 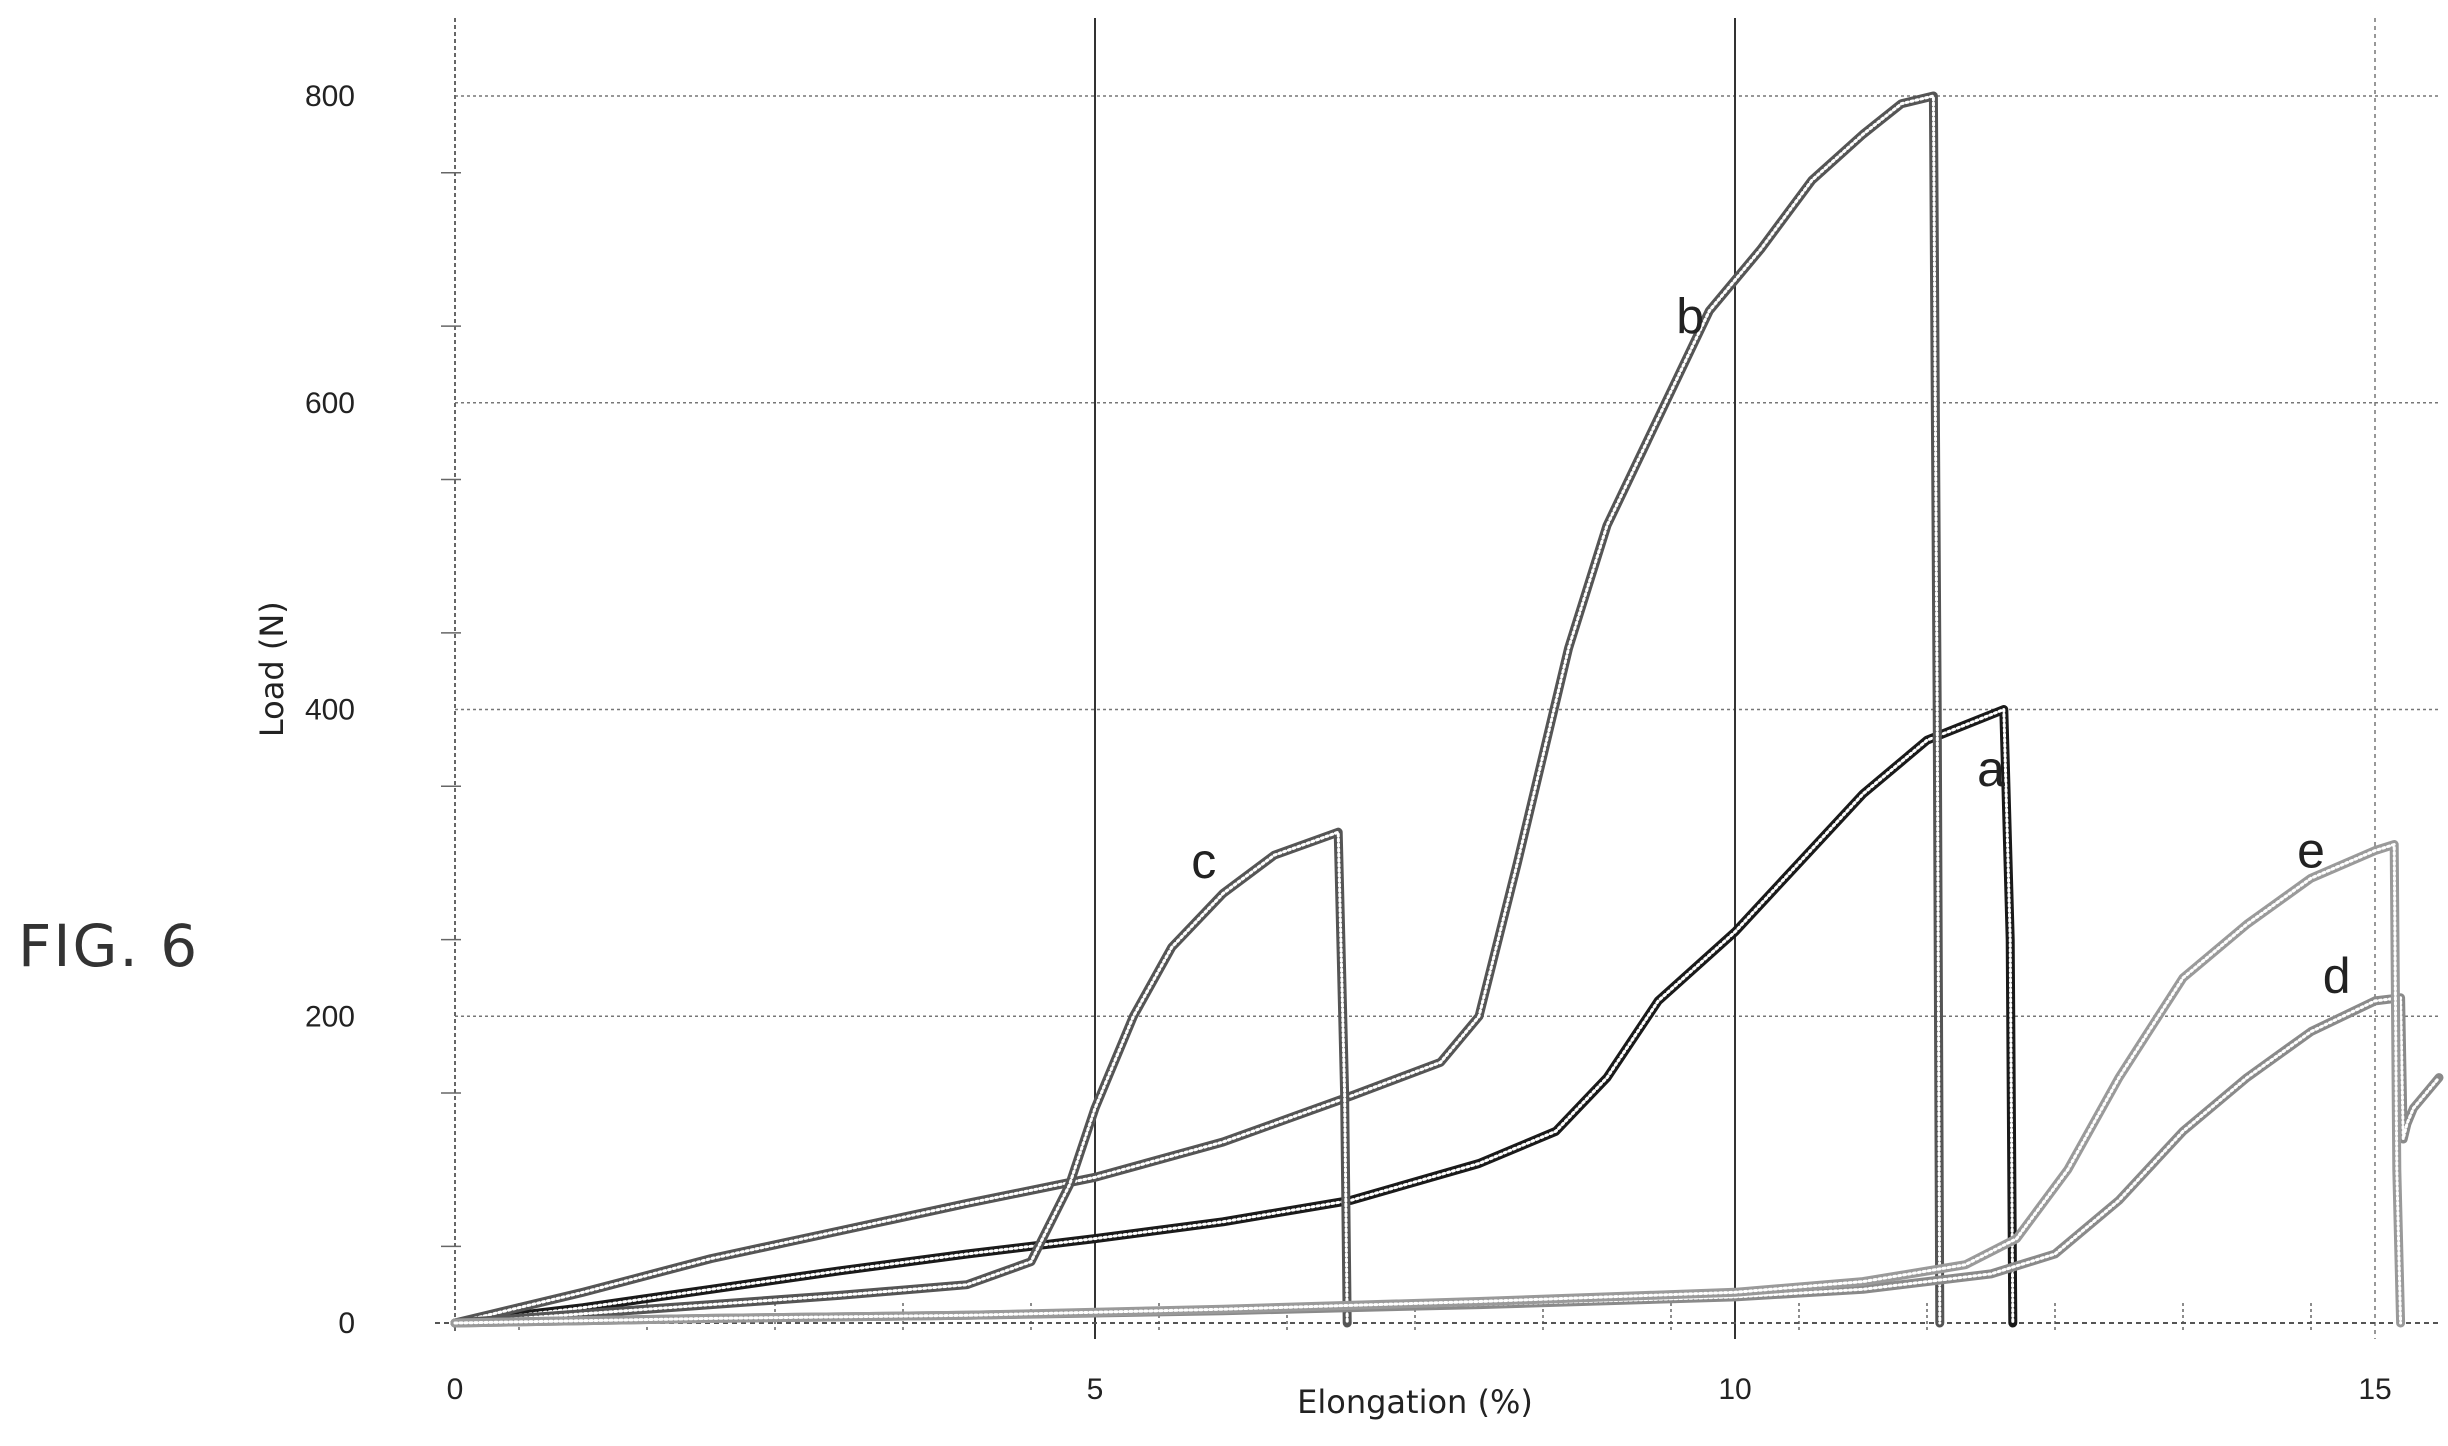 I want to click on curve-label-d: d, so click(x=2337, y=976).